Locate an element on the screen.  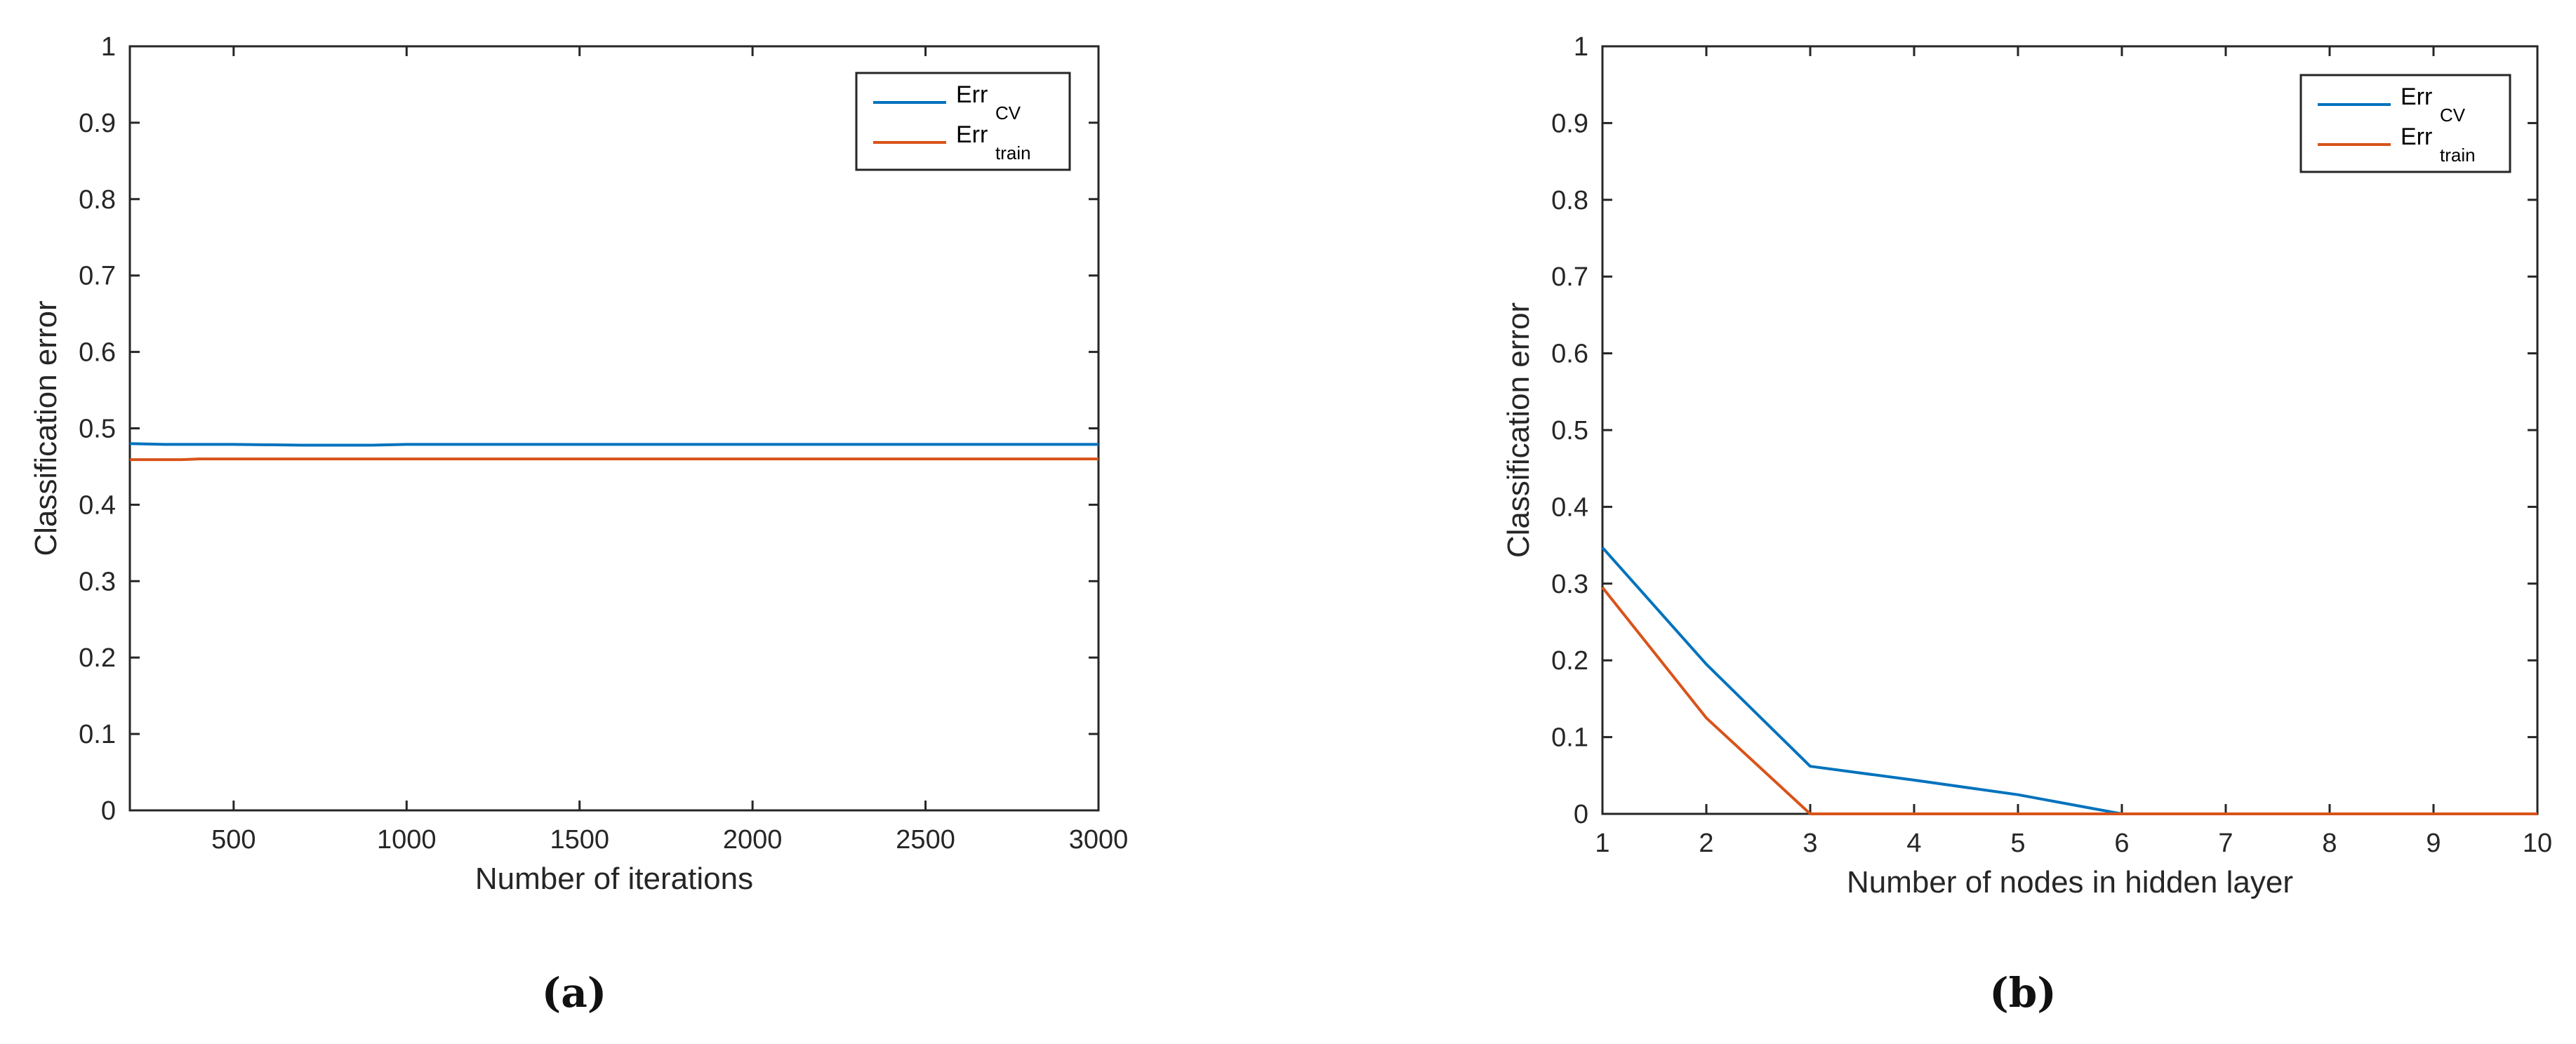
x-tick-label: 4 is located at coordinates (1914, 844).